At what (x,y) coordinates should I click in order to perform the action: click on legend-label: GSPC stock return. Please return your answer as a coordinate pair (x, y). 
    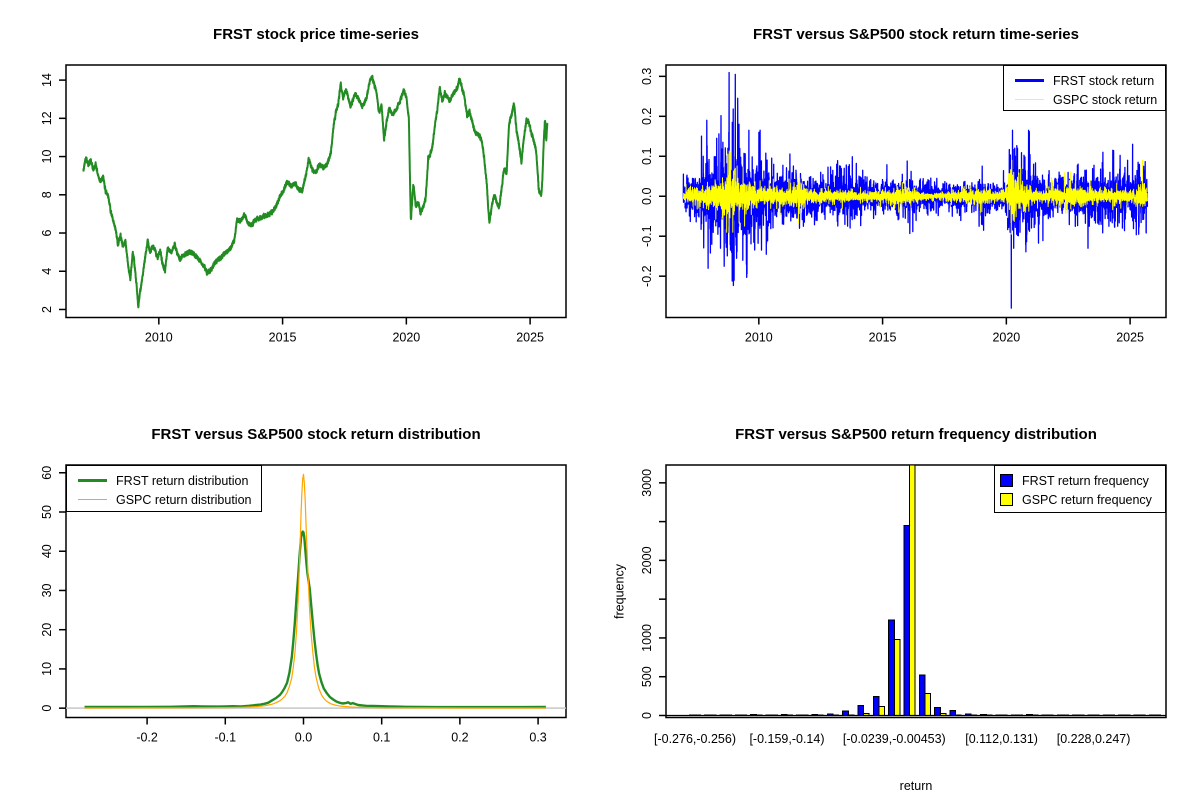
    Looking at the image, I should click on (1105, 99).